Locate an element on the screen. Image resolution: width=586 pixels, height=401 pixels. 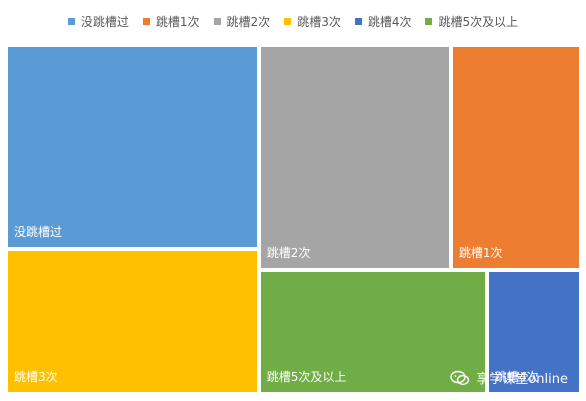
legend-item: 跳槽4次 is located at coordinates (383, 21).